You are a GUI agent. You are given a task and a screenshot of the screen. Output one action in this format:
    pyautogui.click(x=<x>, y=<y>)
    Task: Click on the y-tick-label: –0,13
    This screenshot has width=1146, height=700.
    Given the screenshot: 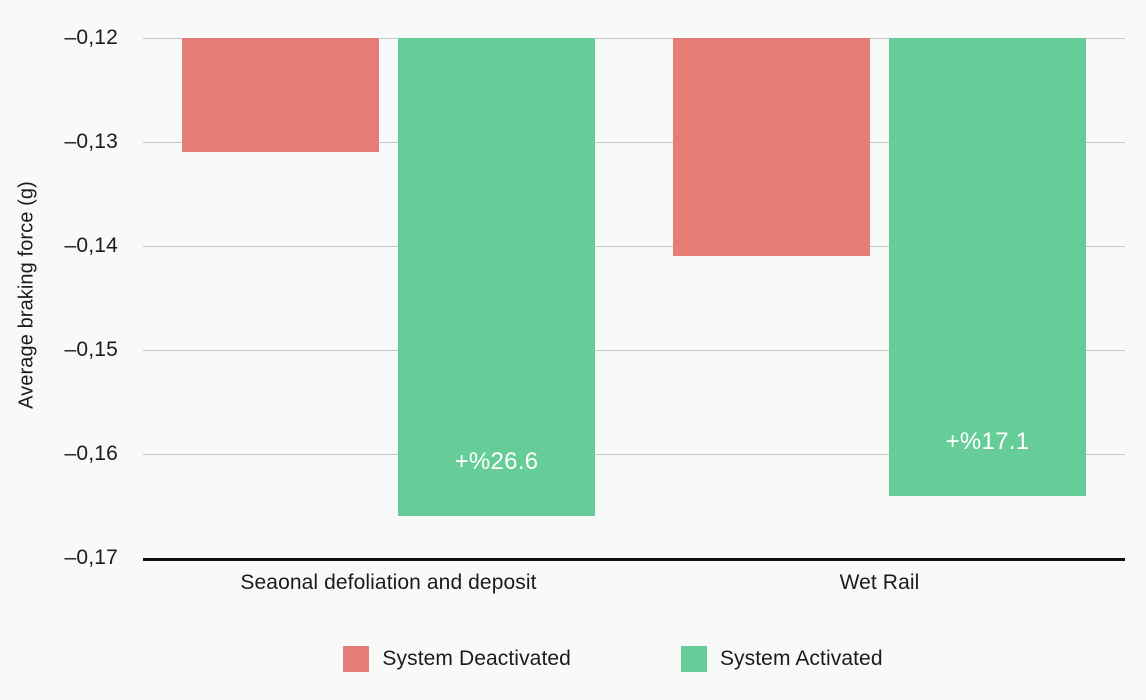 What is the action you would take?
    pyautogui.click(x=91, y=141)
    